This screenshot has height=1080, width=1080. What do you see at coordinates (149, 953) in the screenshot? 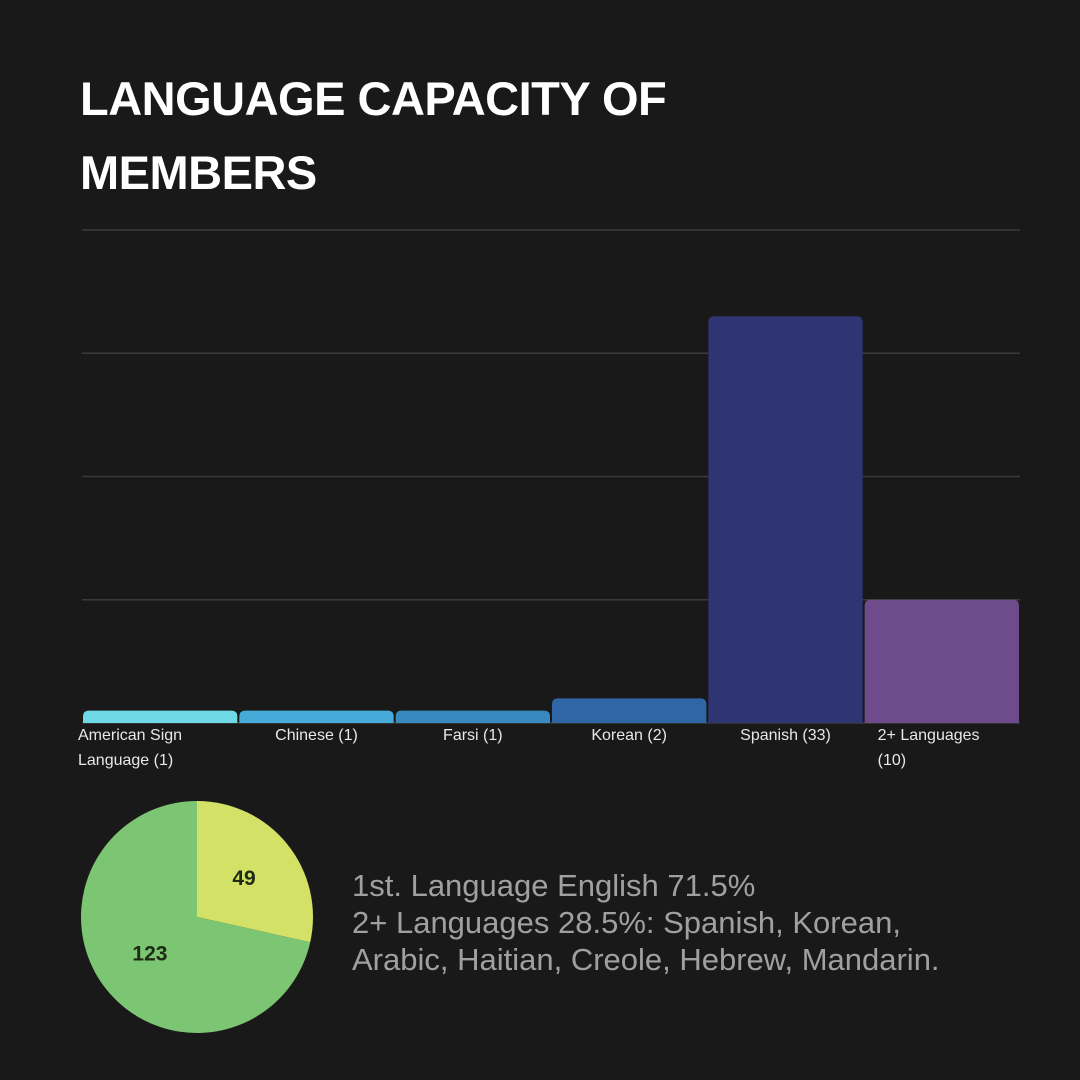
I see `slice-label: 123` at bounding box center [149, 953].